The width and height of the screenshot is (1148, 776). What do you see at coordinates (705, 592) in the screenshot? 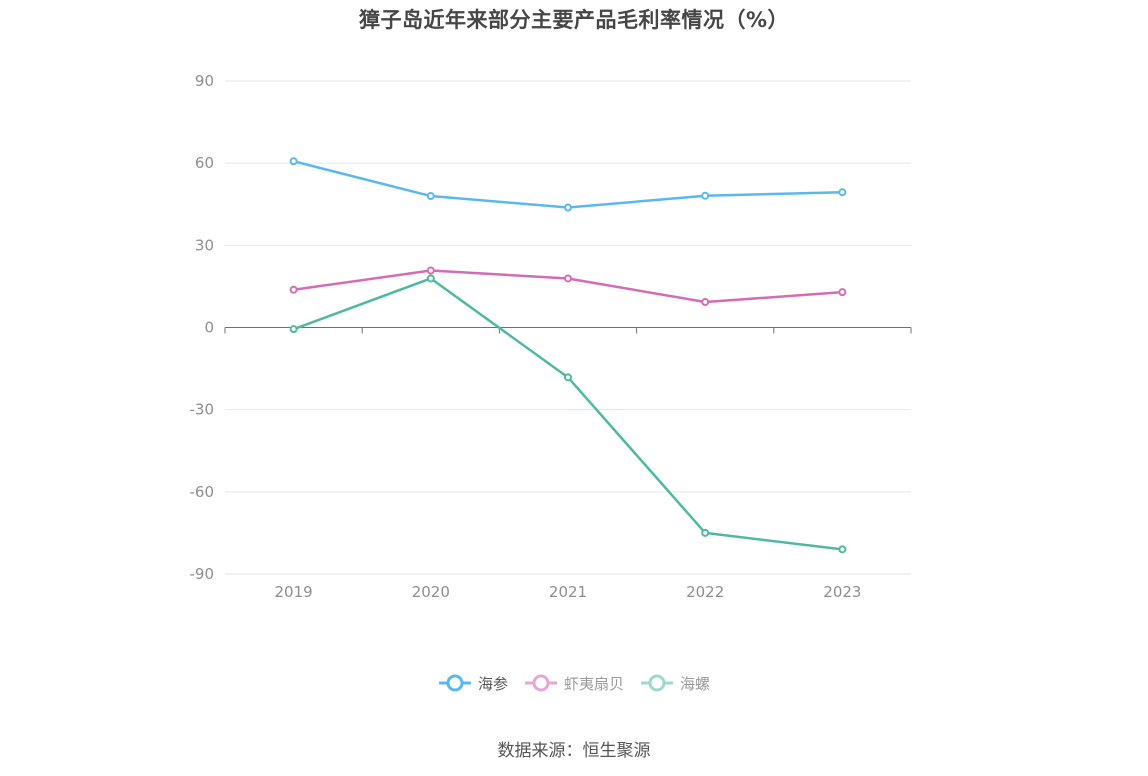
I see `x-tick-label-3: 2022` at bounding box center [705, 592].